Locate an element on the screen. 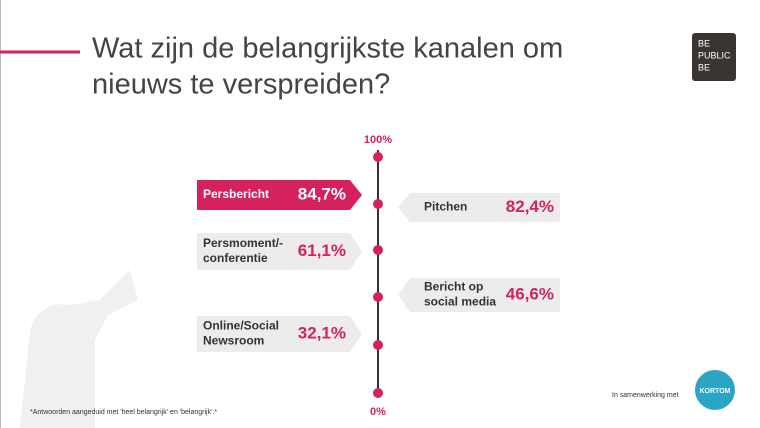 The image size is (760, 428). logo-text: PUBLIC is located at coordinates (714, 55).